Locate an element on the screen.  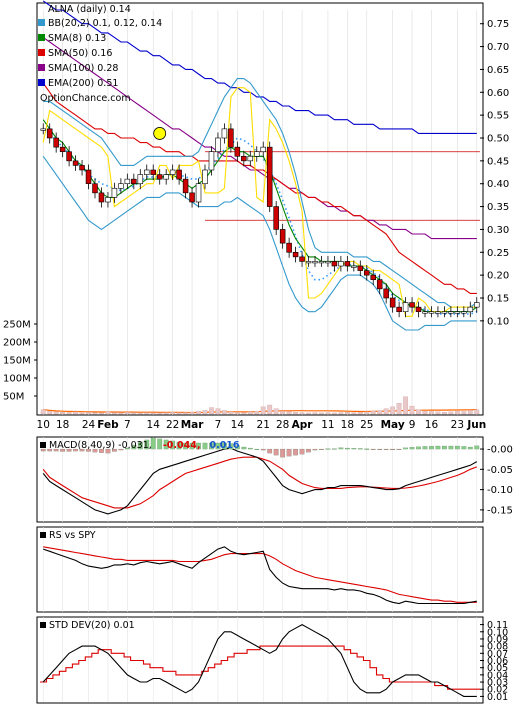
legend-item-sma8: SMA(8) 0.13 is located at coordinates (72, 39).